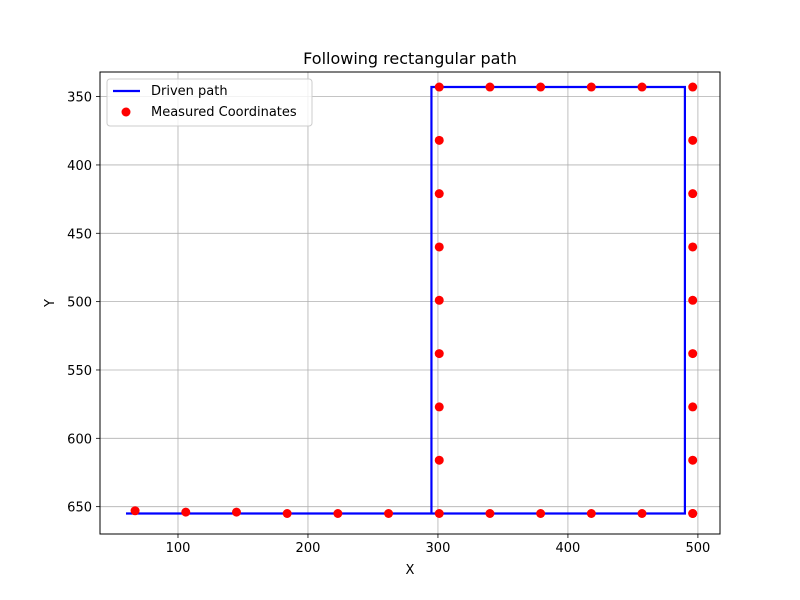  Describe the element at coordinates (50, 303) in the screenshot. I see `y-axis-label: Y` at that location.